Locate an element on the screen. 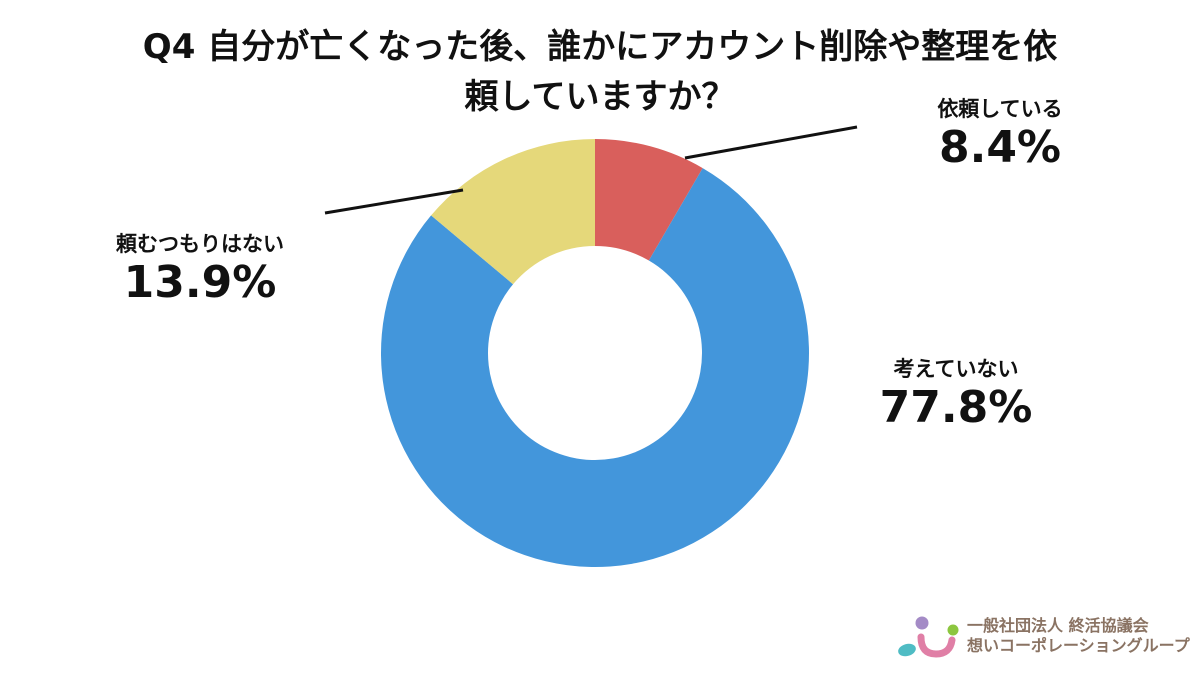 This screenshot has height=675, width=1200. chart-title-line1: Q4 自分が亡くなった後、誰かにアカウント削除や整理を依 is located at coordinates (600, 47).